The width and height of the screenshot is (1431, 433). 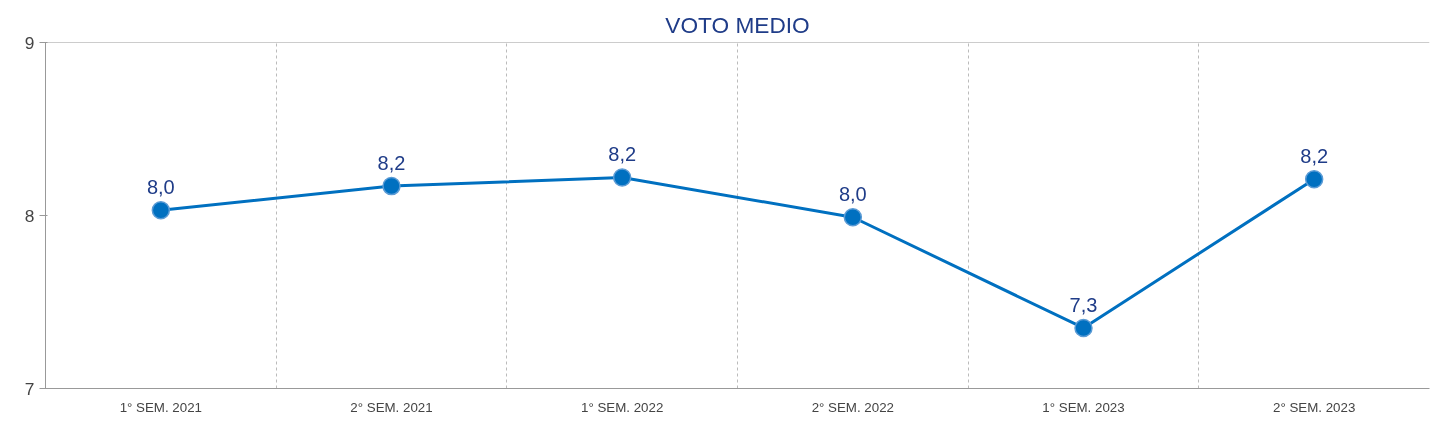 I want to click on x-tick-label: 1° SEM. 2022, so click(x=622, y=407).